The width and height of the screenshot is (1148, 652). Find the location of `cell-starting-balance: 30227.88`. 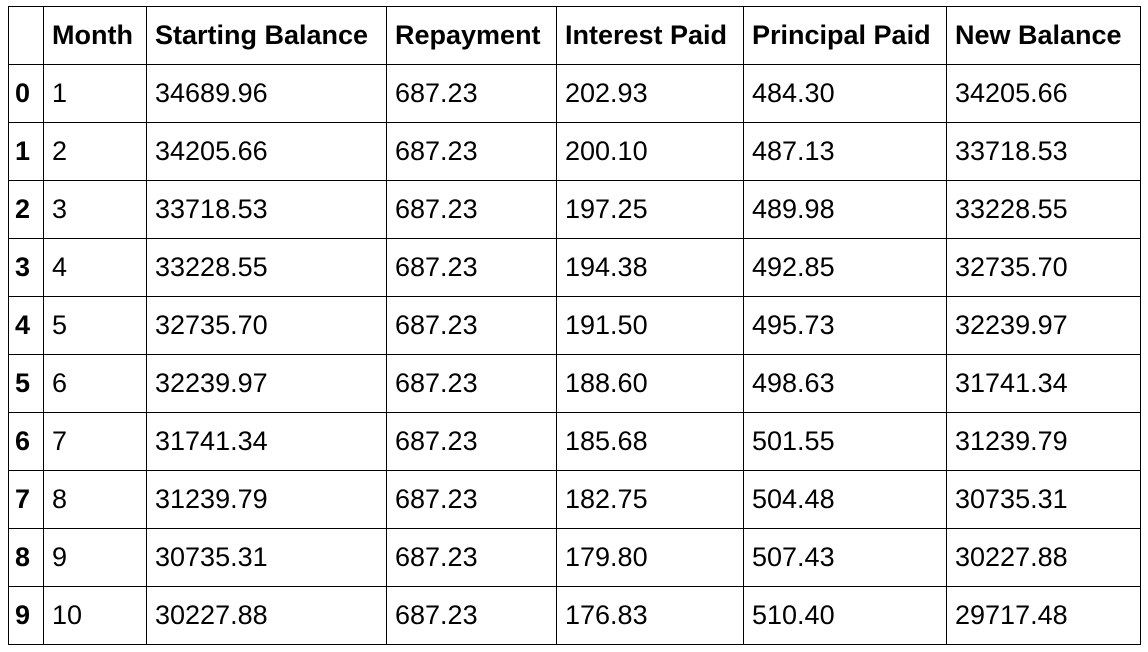

cell-starting-balance: 30227.88 is located at coordinates (266, 615).